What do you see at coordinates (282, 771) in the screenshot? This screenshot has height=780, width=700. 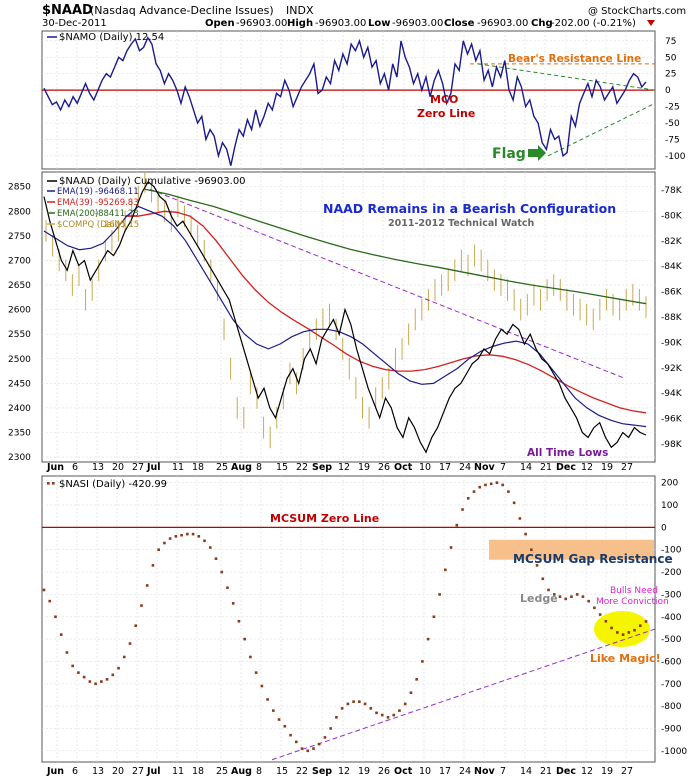 I see `x-tick-label: 15` at bounding box center [282, 771].